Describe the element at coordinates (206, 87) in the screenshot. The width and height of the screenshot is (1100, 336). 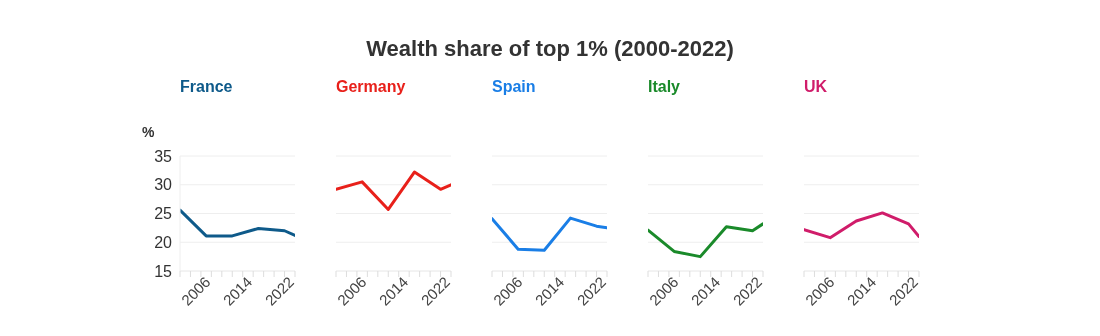
I see `text: France` at that location.